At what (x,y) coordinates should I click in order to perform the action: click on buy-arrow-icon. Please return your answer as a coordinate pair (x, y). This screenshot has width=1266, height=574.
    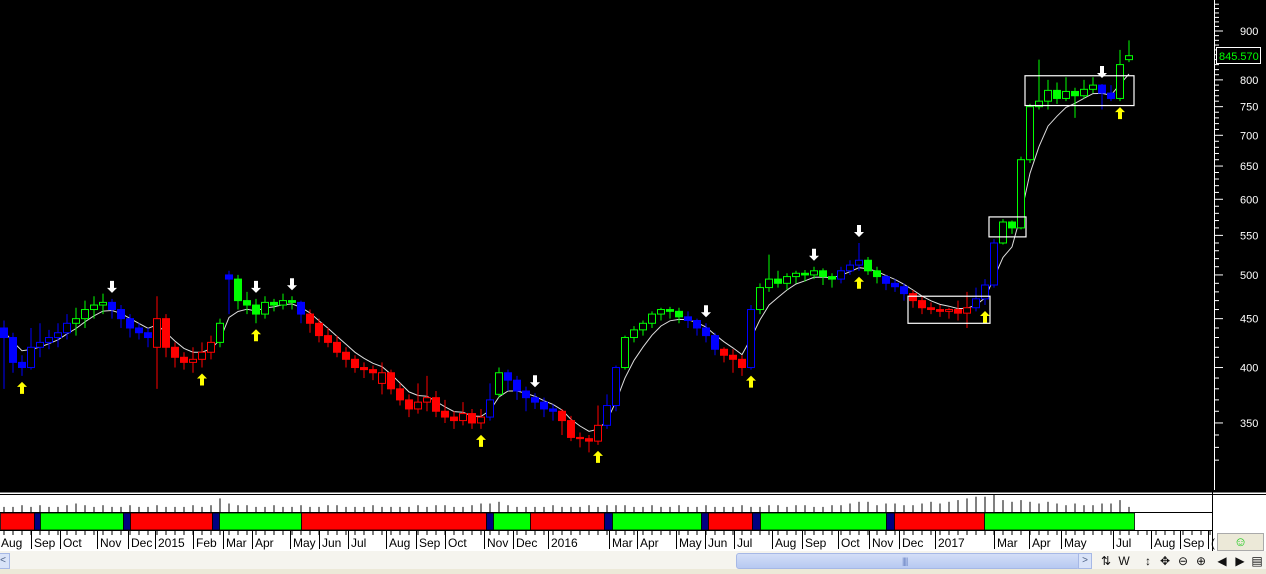
    Looking at the image, I should click on (256, 335).